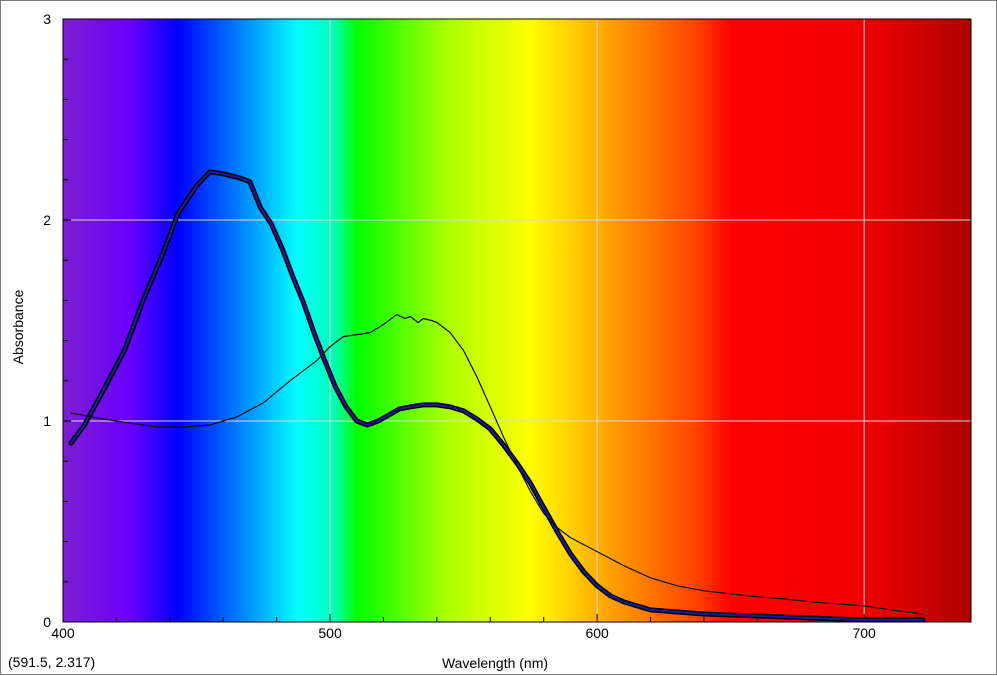 The width and height of the screenshot is (997, 676). What do you see at coordinates (63, 633) in the screenshot?
I see `x-tick-label-400: 400` at bounding box center [63, 633].